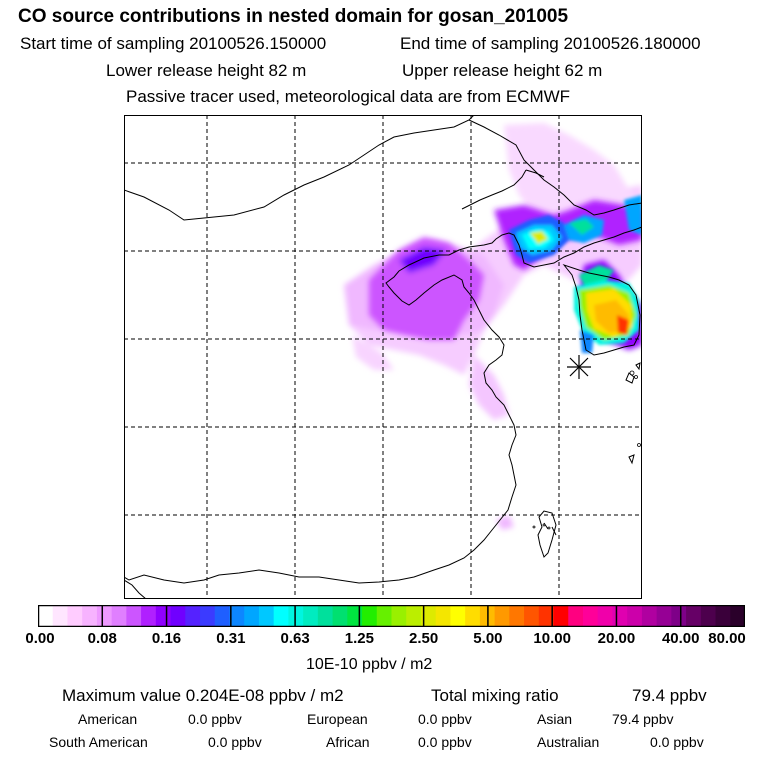  What do you see at coordinates (203, 695) in the screenshot?
I see `max-value-label: Maximum value 0.204E-08 ppbv / m2` at bounding box center [203, 695].